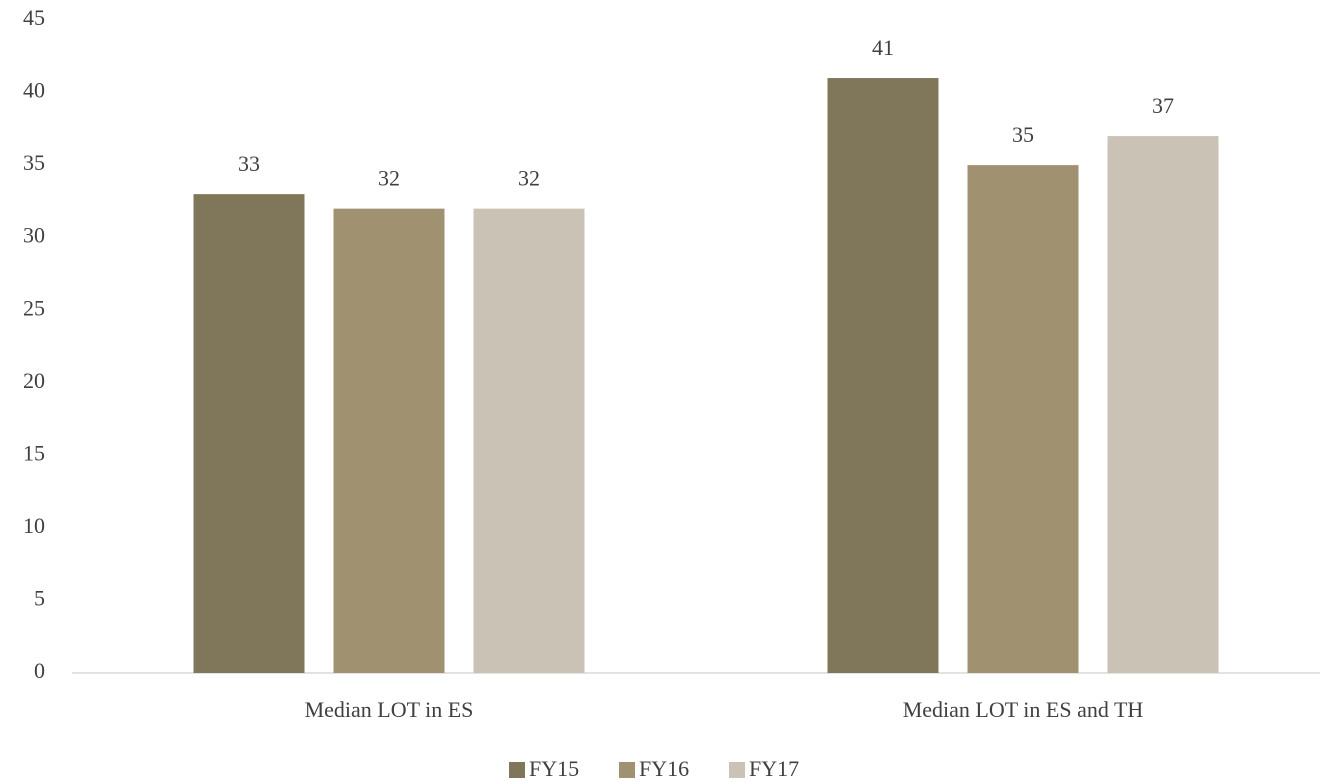 The height and width of the screenshot is (783, 1325). What do you see at coordinates (34, 525) in the screenshot?
I see `y-tick-label: 10` at bounding box center [34, 525].